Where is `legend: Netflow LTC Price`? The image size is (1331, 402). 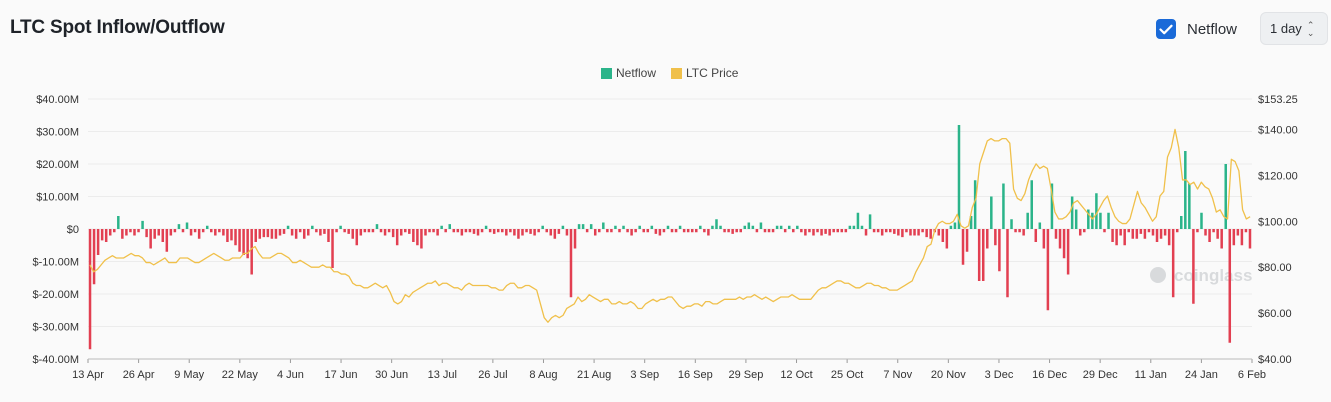 legend: Netflow LTC Price is located at coordinates (670, 73).